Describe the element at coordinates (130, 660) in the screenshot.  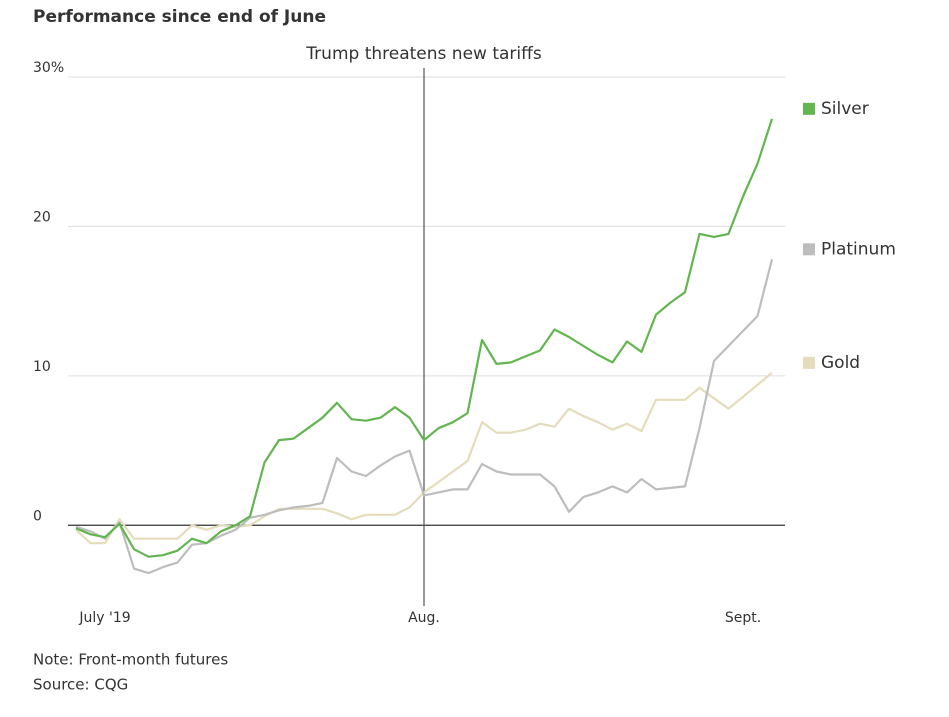
I see `note: Note: Front-month futures` at that location.